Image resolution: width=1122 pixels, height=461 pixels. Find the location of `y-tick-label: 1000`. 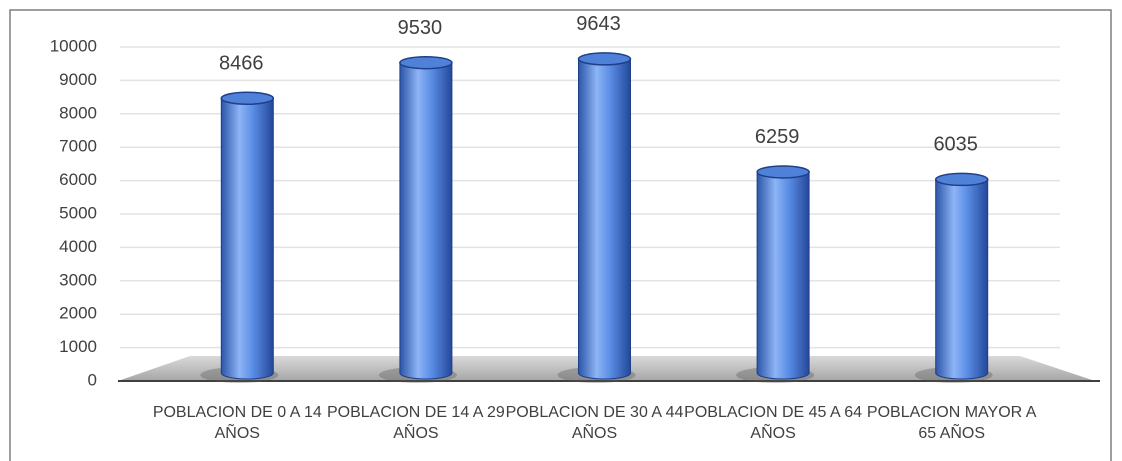

y-tick-label: 1000 is located at coordinates (78, 346).